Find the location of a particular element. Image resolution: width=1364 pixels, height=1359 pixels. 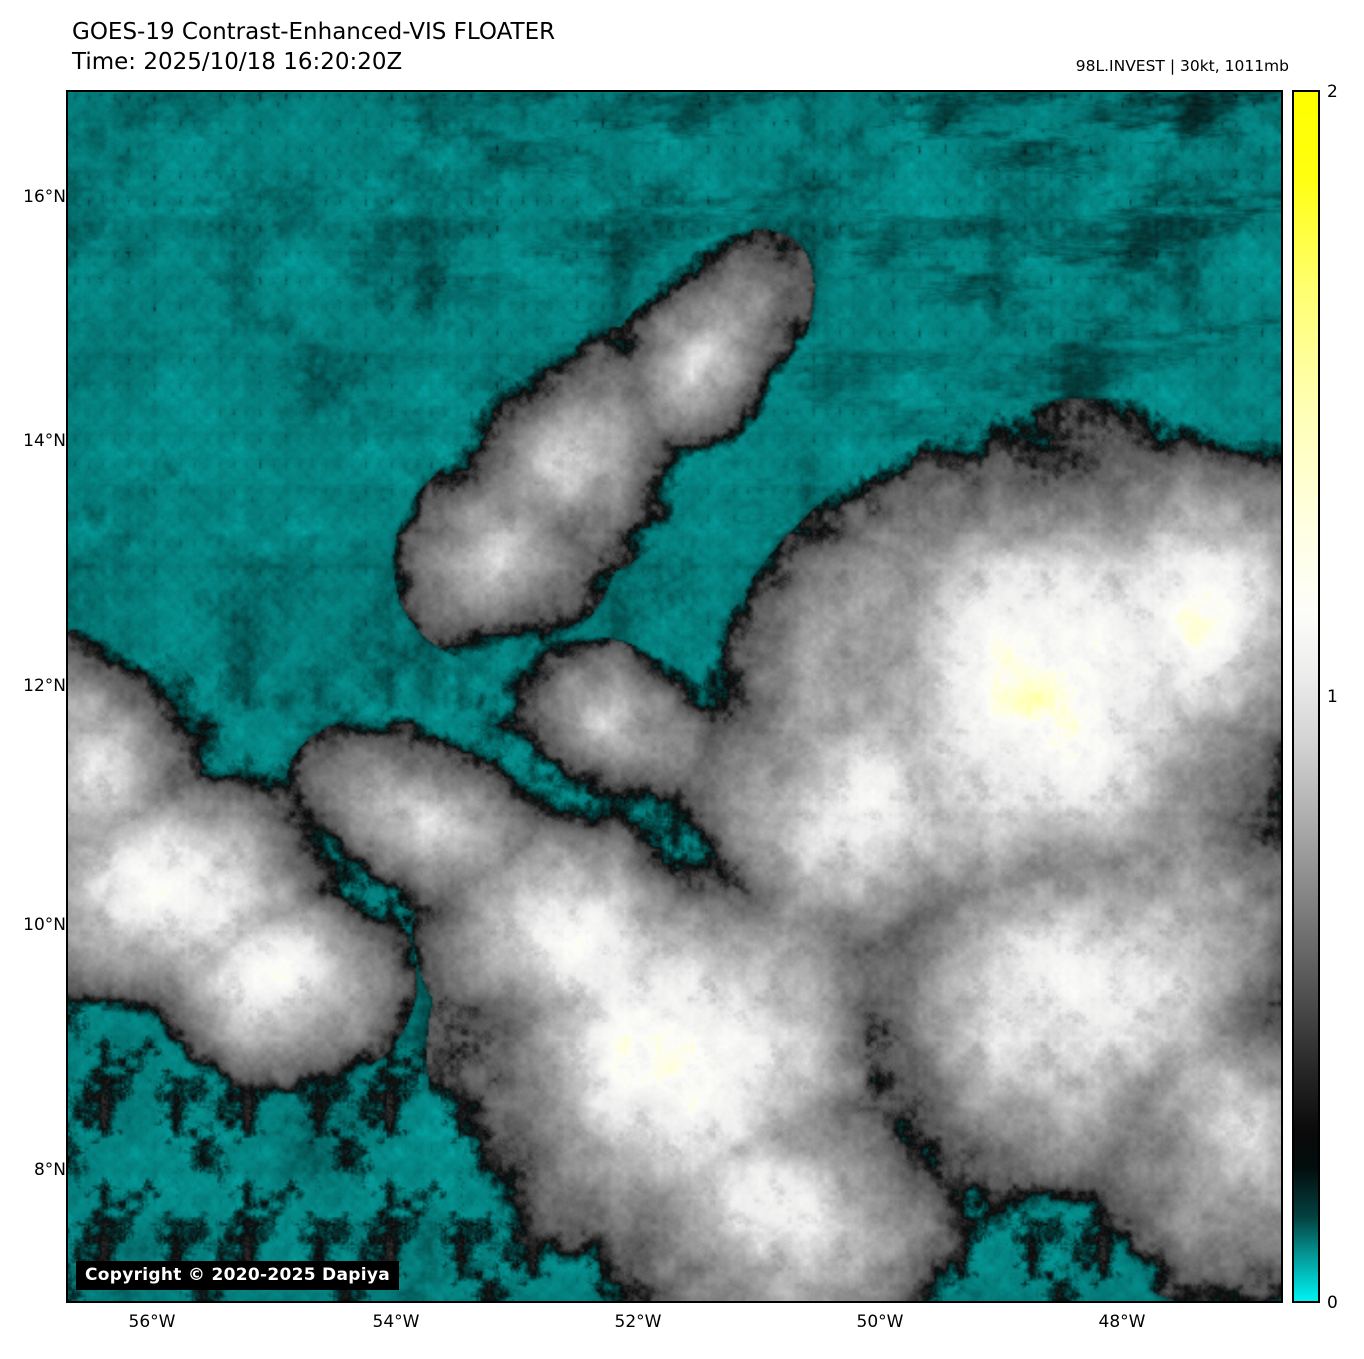

x-axis-tick-label: 48°W is located at coordinates (1122, 1322).